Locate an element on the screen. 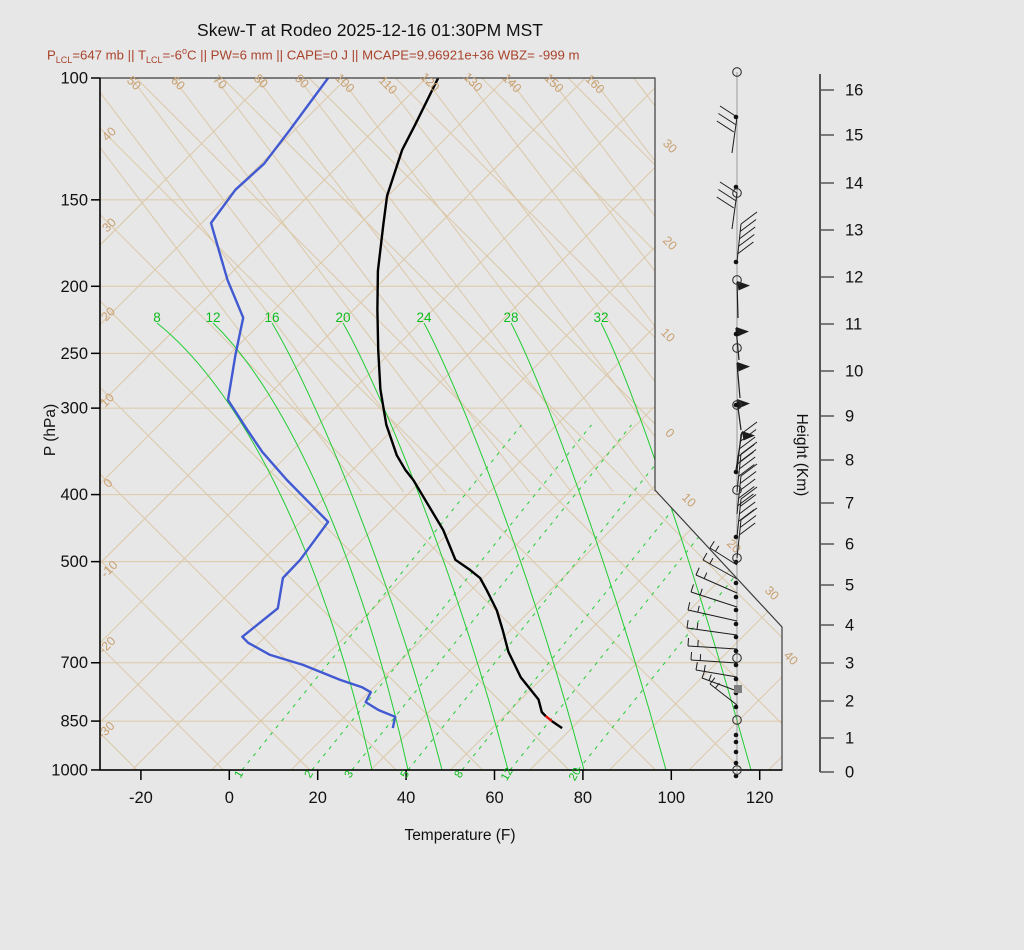 Image resolution: width=1024 pixels, height=950 pixels. svg-text: 13 is located at coordinates (854, 231).